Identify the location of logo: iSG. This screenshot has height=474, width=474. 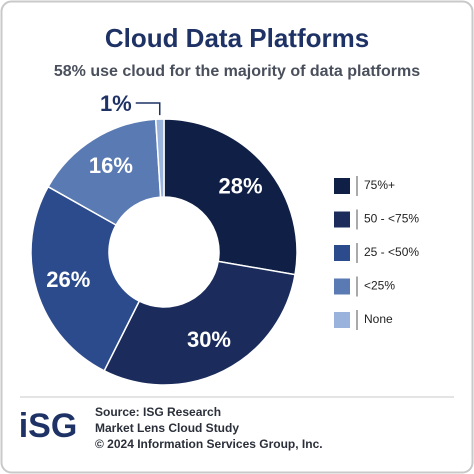
(48, 426).